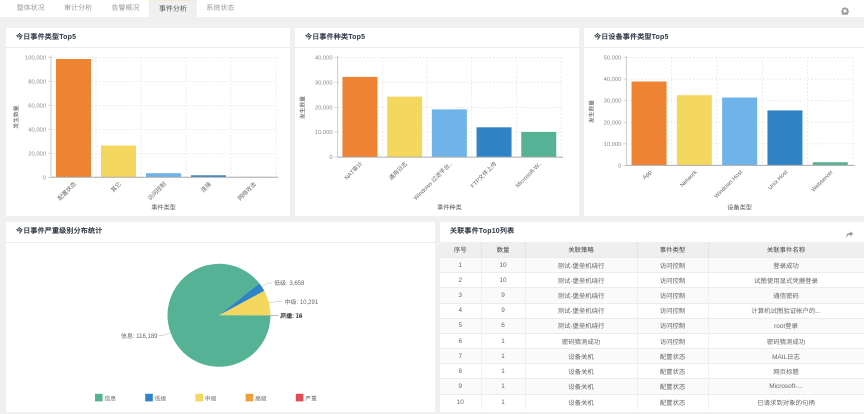 The width and height of the screenshot is (864, 414). I want to click on svg-text: Microsoft-W.., so click(529, 175).